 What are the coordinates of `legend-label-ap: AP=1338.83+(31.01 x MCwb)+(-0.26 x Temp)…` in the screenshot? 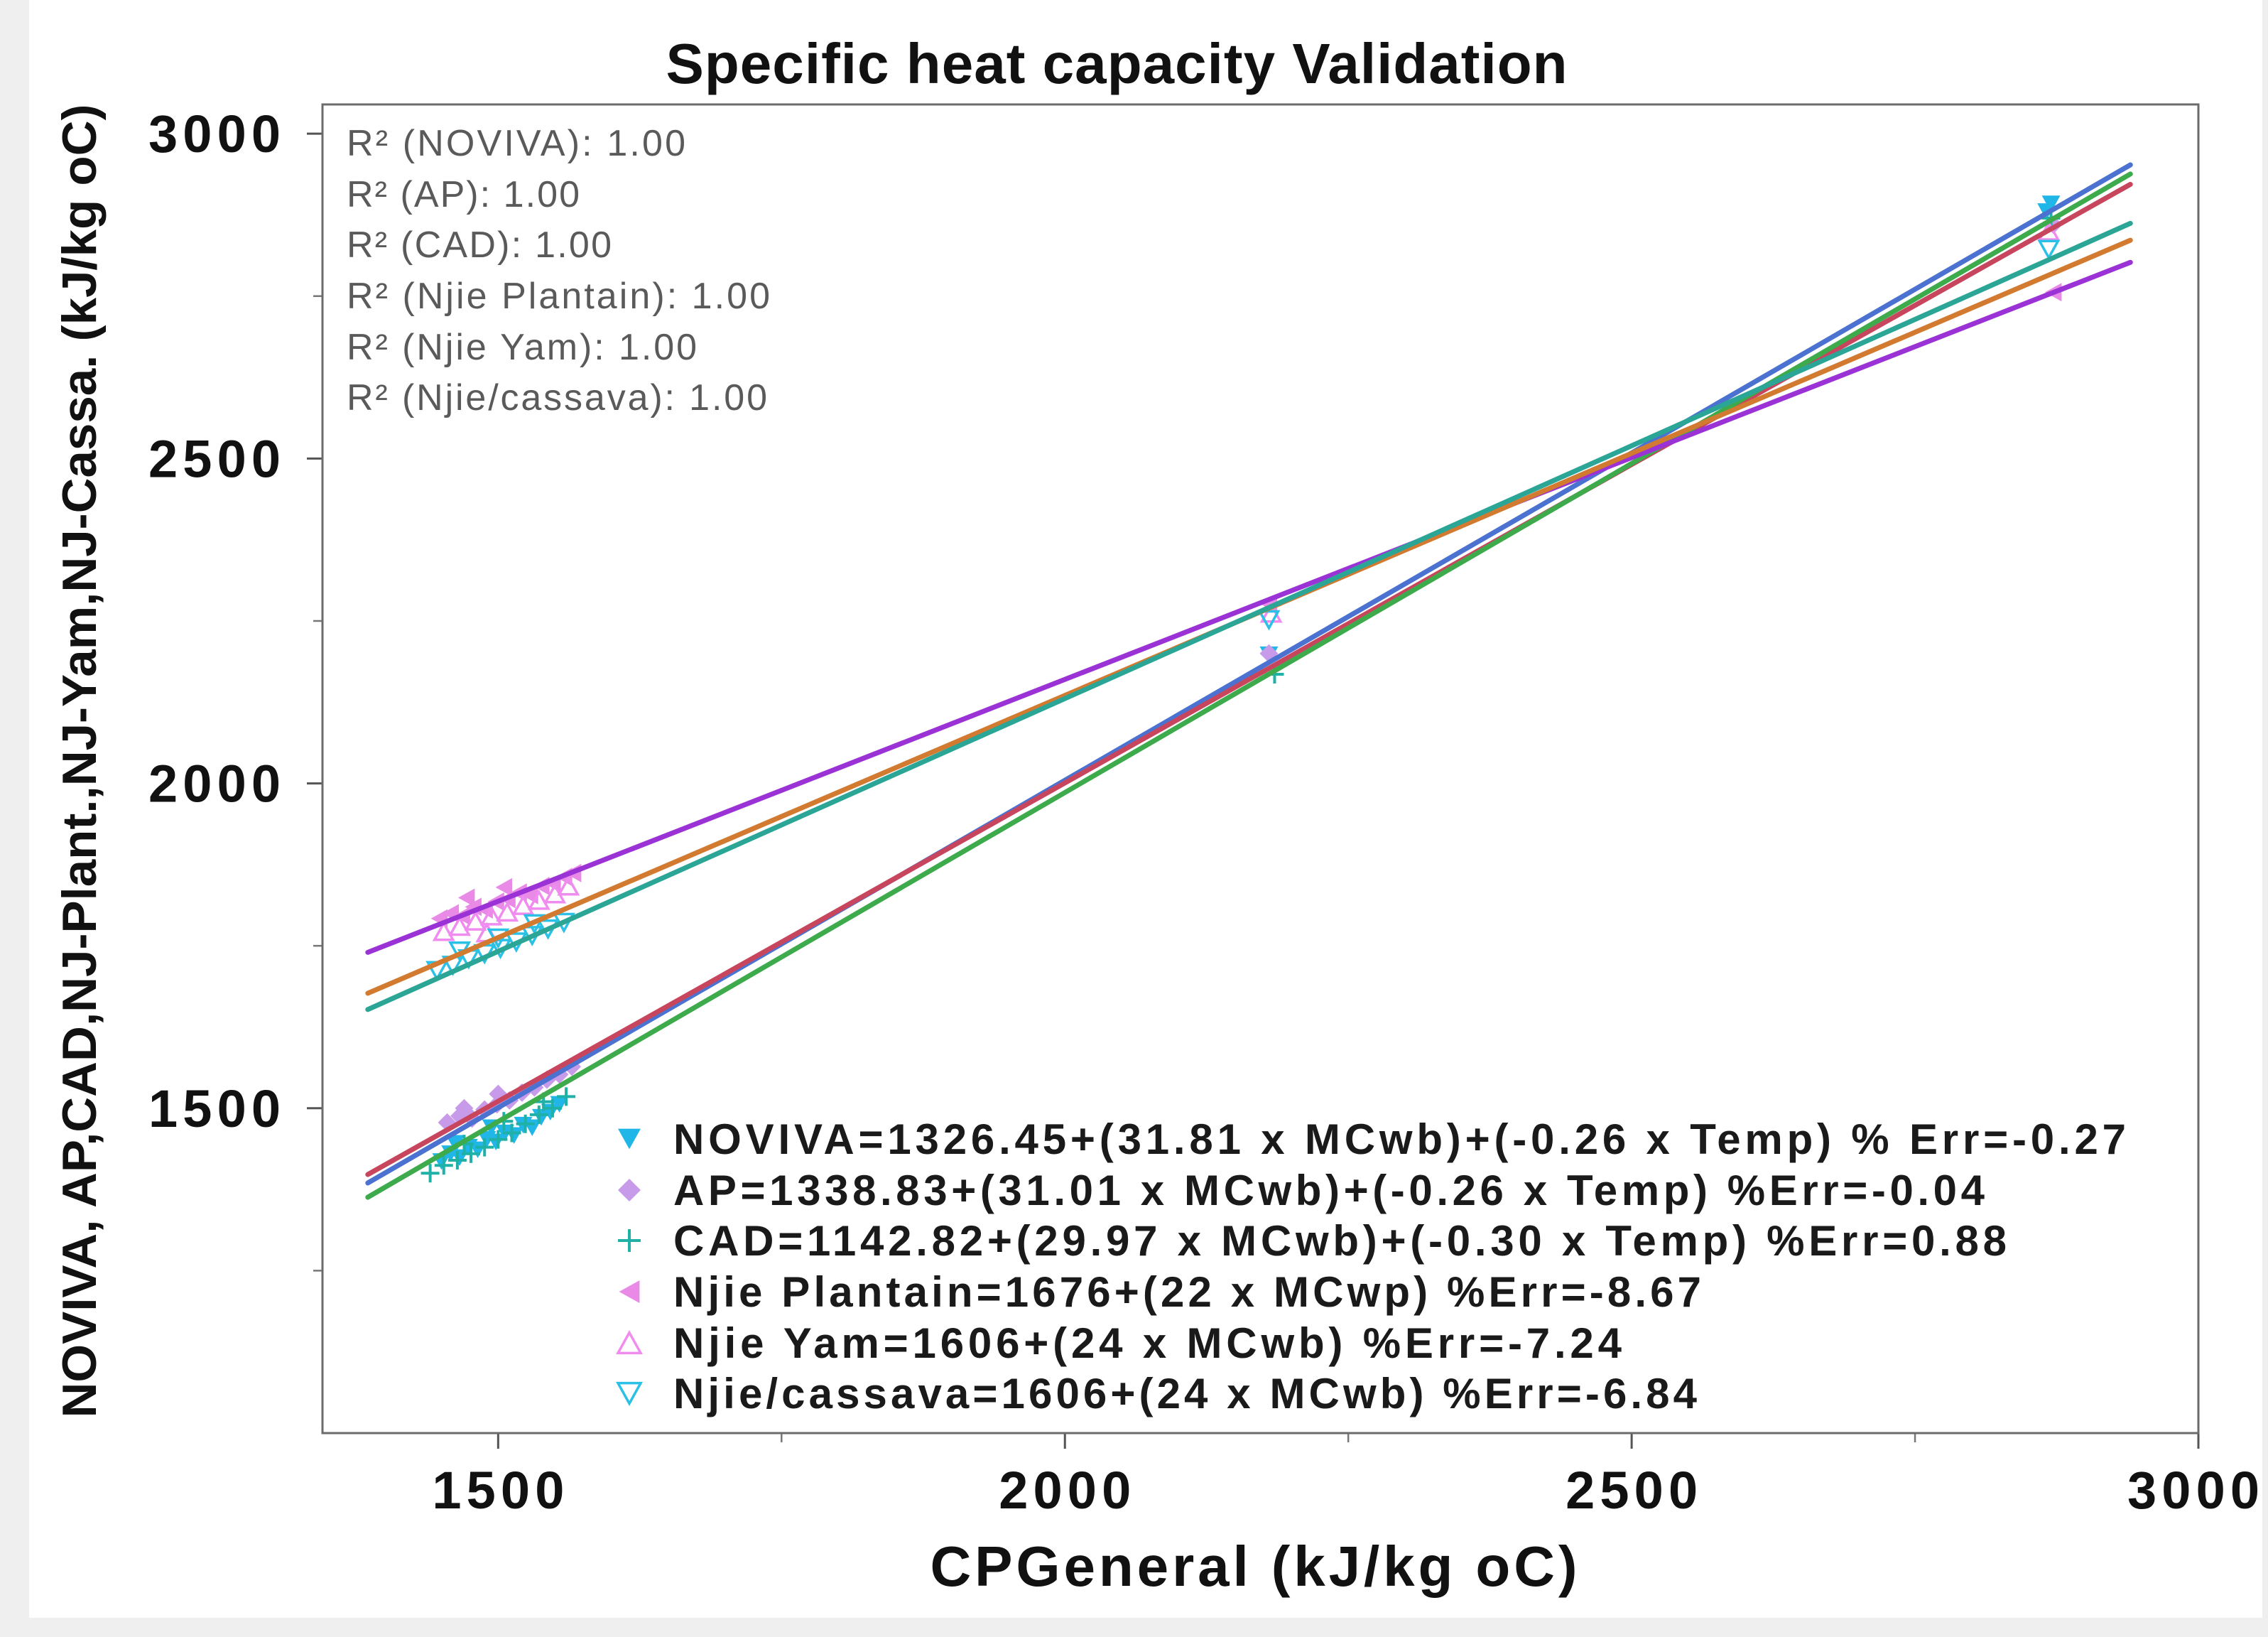 It's located at (1329, 1190).